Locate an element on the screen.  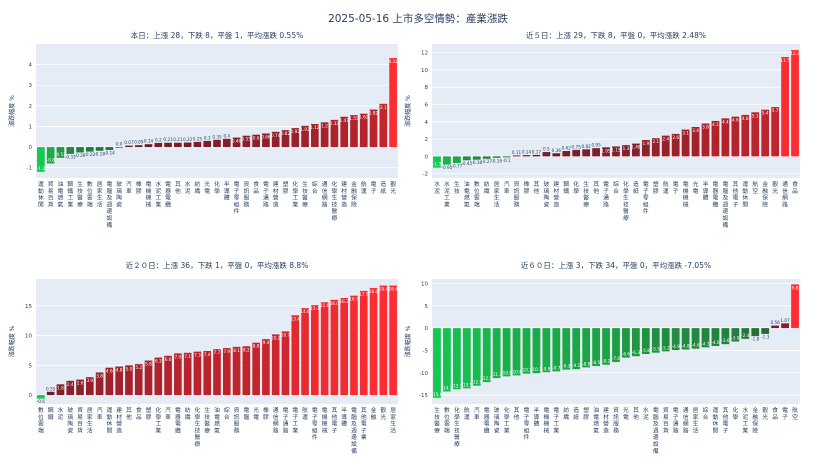
chart-3-bar-label-9: 5.0 is located at coordinates (129, 368).